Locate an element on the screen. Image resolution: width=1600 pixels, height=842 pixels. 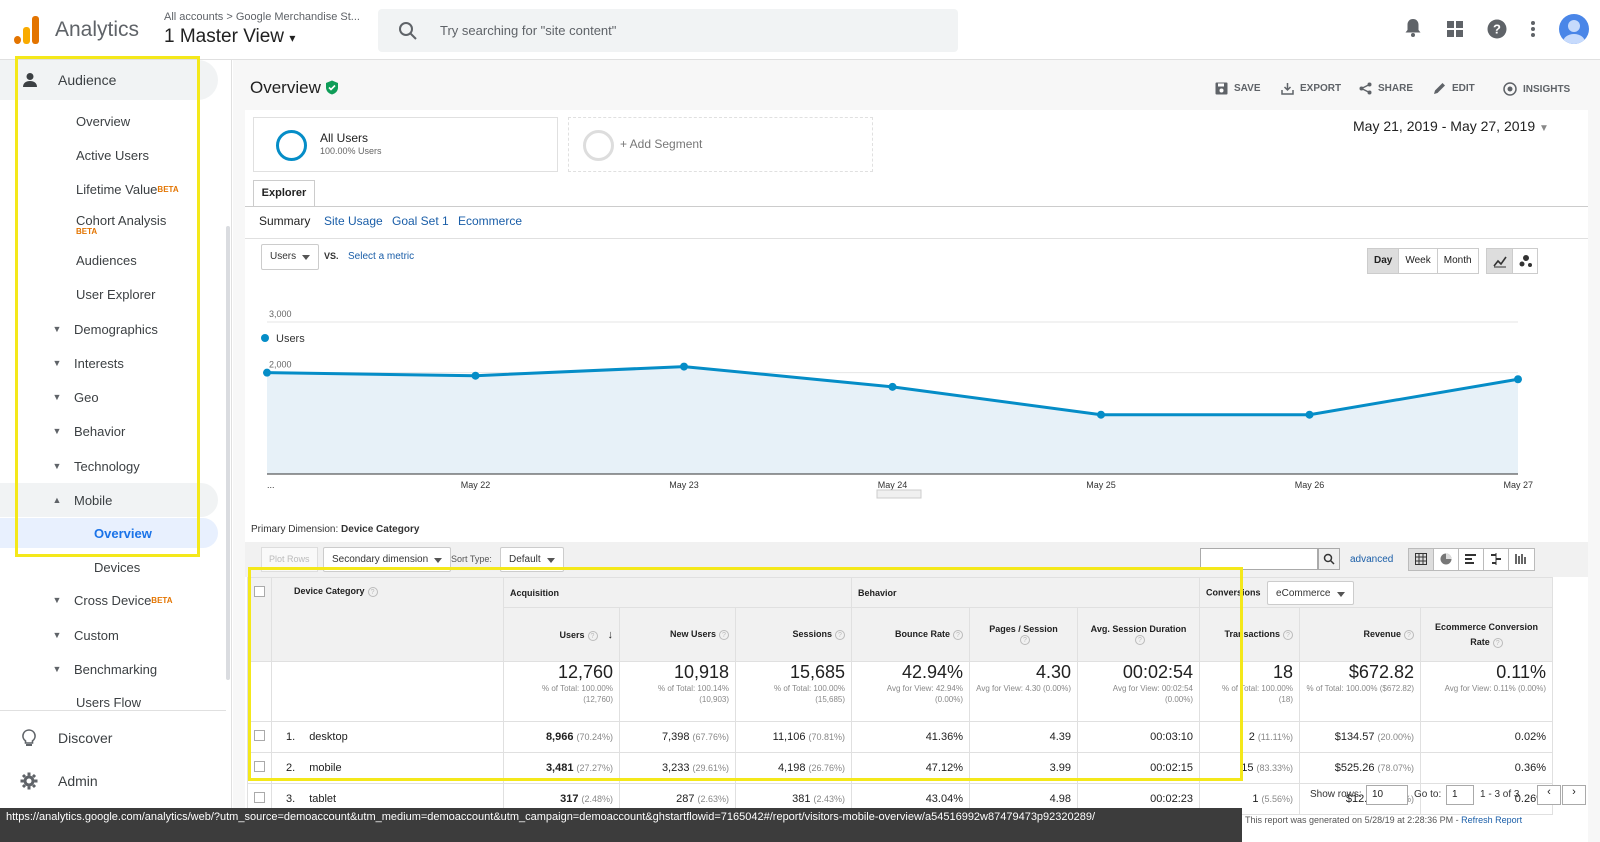
conversion-type-select: eCommerce is located at coordinates (1310, 592).